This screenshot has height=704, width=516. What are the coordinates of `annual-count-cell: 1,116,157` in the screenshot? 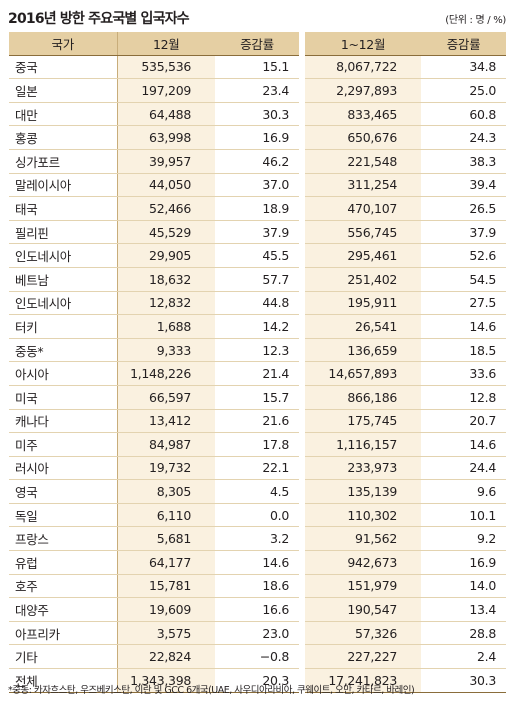 It's located at (363, 444).